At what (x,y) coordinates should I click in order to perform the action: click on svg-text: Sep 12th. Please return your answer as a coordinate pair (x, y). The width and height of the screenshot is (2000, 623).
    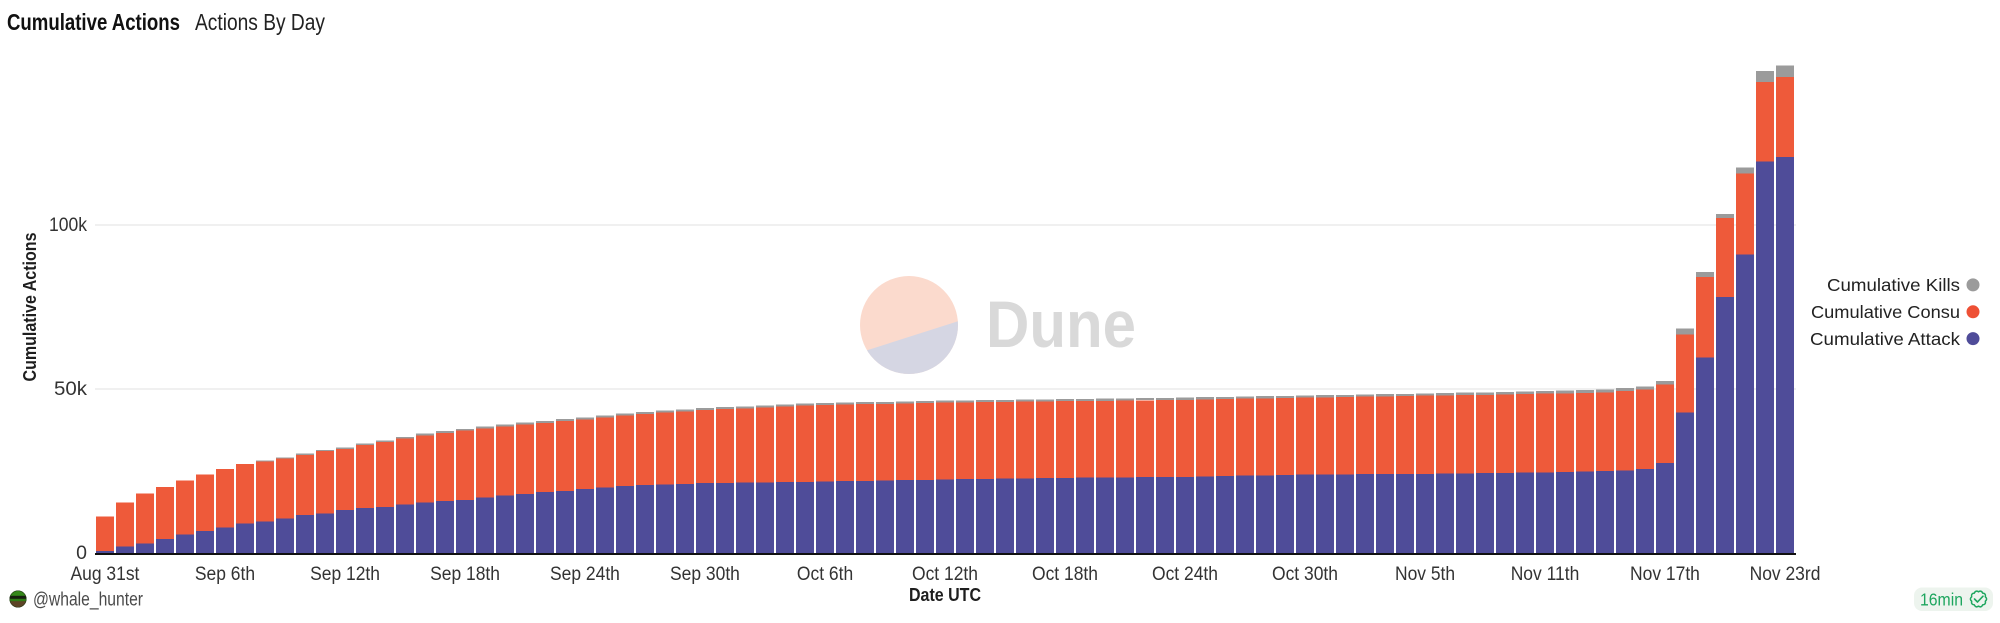
    Looking at the image, I should click on (345, 574).